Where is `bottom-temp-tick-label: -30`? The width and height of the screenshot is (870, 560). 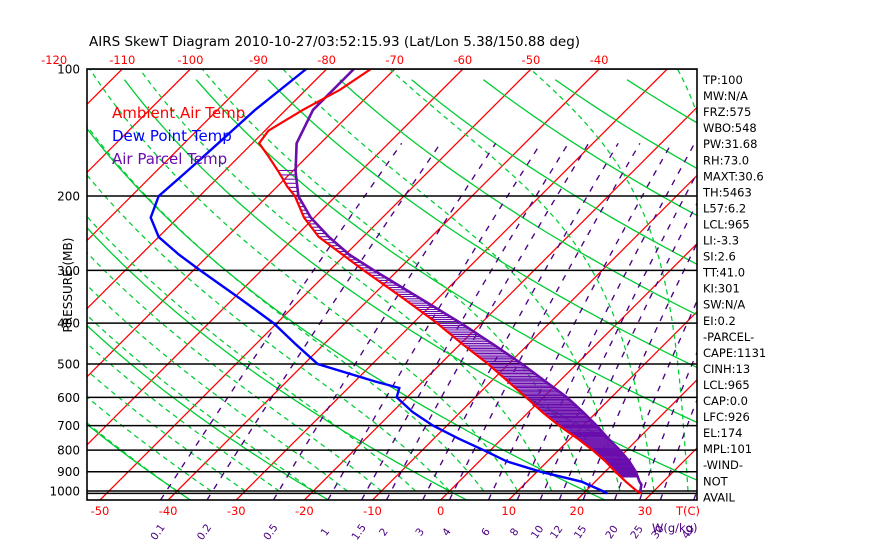
bottom-temp-tick-label: -30 is located at coordinates (236, 511).